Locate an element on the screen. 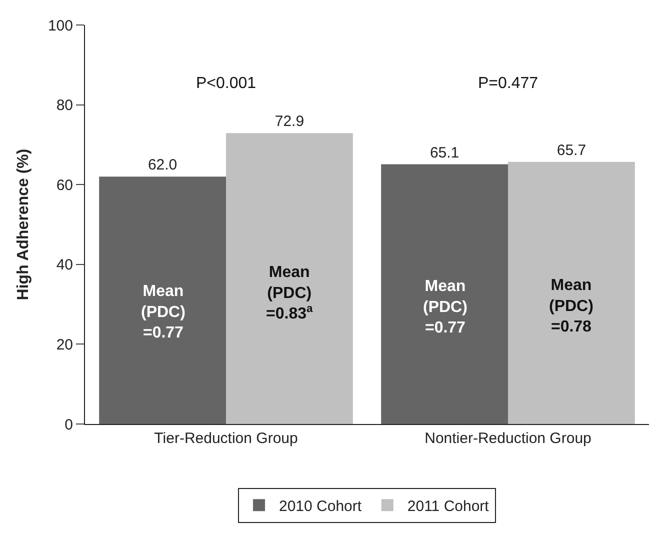 This screenshot has height=535, width=669. y-axis-title: High Adherence (%) is located at coordinates (23, 224).